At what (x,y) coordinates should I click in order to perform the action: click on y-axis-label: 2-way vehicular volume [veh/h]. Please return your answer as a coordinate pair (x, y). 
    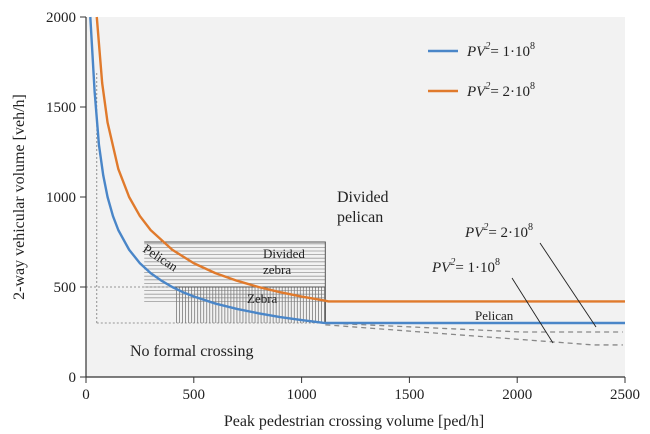
    Looking at the image, I should click on (19, 197).